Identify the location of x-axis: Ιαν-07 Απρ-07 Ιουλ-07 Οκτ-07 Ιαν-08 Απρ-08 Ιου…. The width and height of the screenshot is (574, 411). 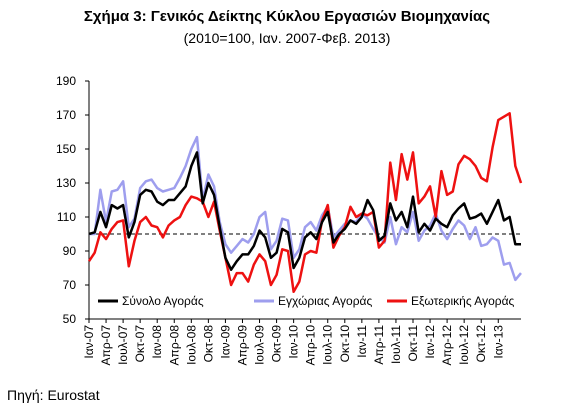
(301, 342).